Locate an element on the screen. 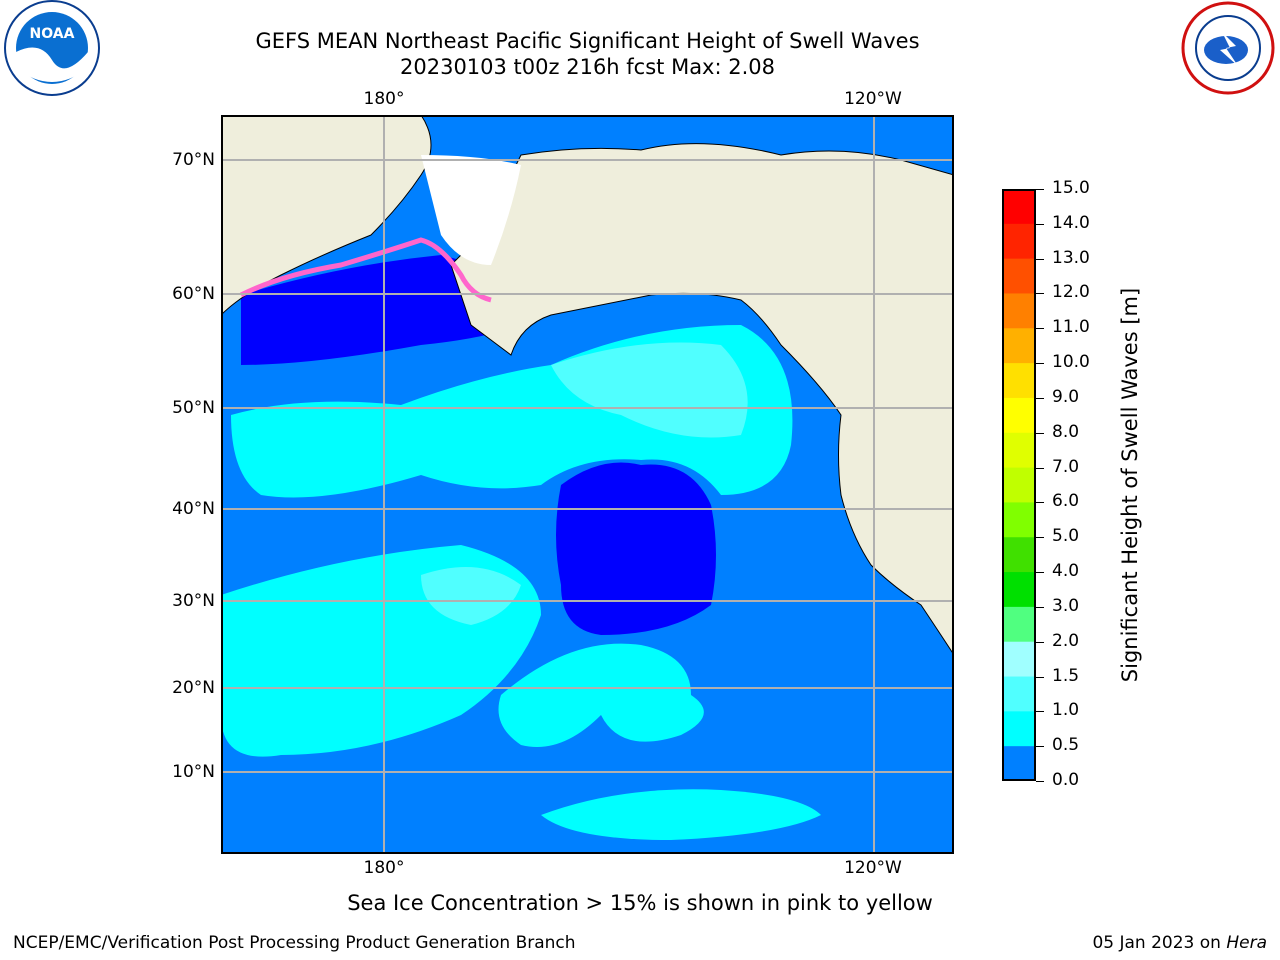 The height and width of the screenshot is (960, 1280). swell-mid-hawaii is located at coordinates (601, 695).